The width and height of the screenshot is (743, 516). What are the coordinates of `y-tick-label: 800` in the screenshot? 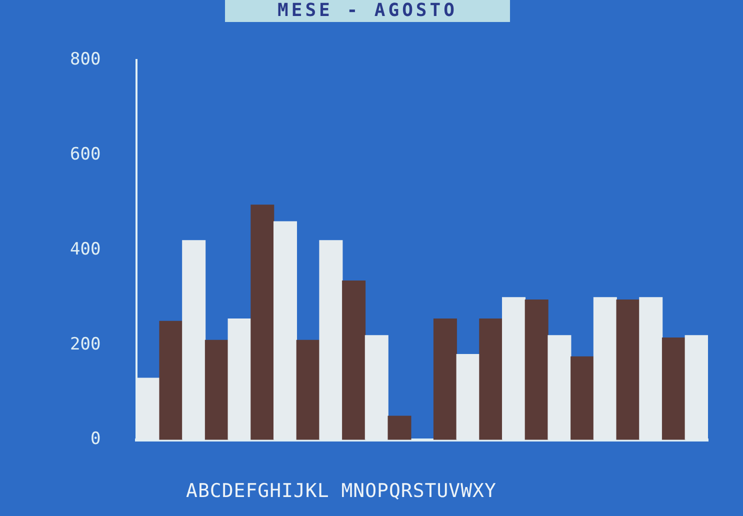 It's located at (85, 60).